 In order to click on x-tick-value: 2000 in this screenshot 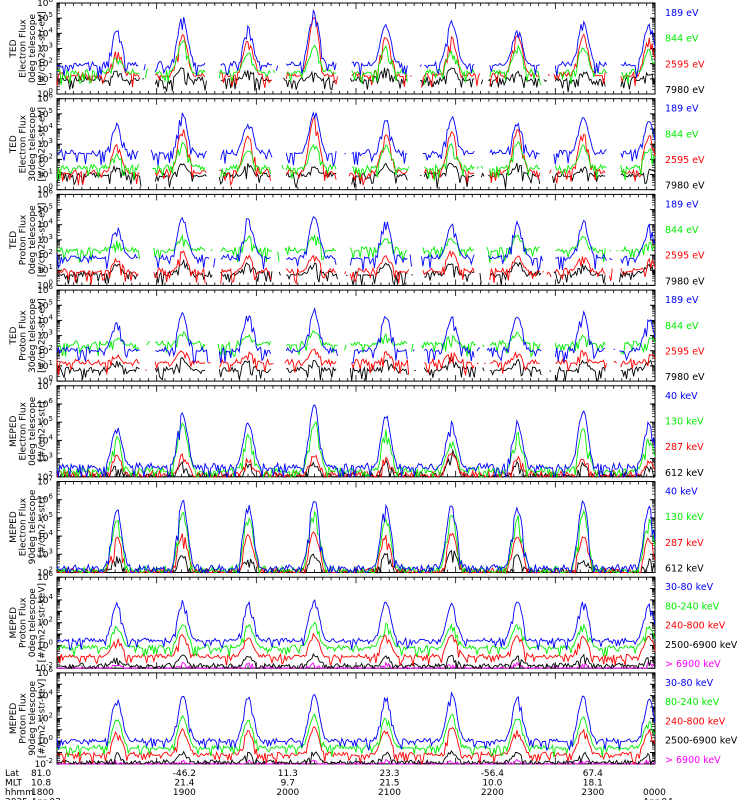, I will do `click(287, 793)`.